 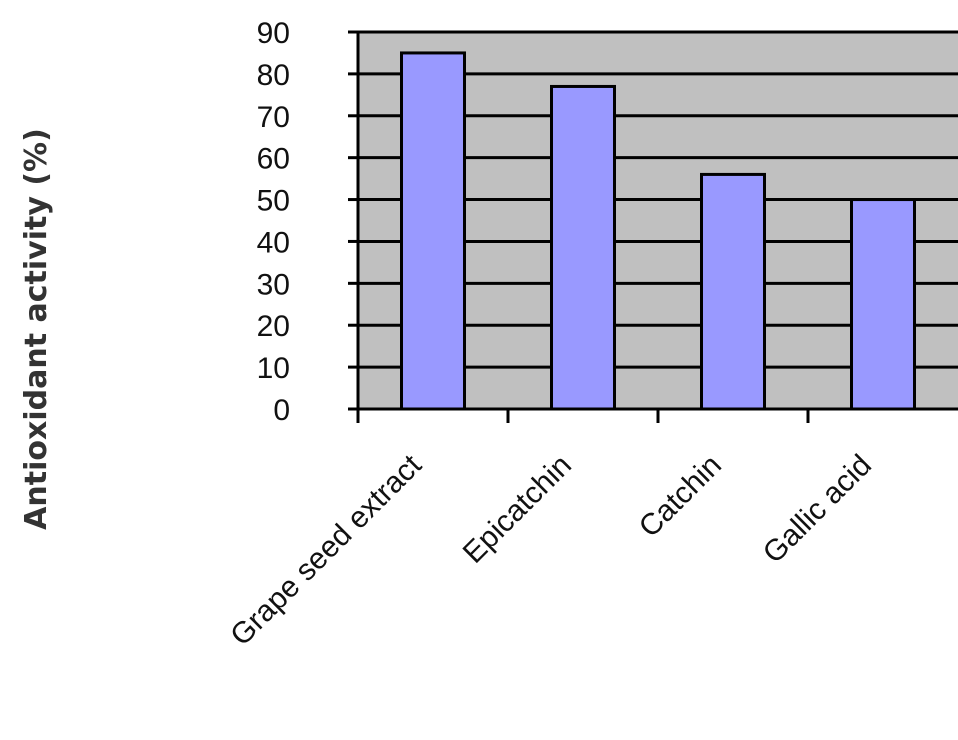 What do you see at coordinates (273, 33) in the screenshot?
I see `y-tick-label: 90` at bounding box center [273, 33].